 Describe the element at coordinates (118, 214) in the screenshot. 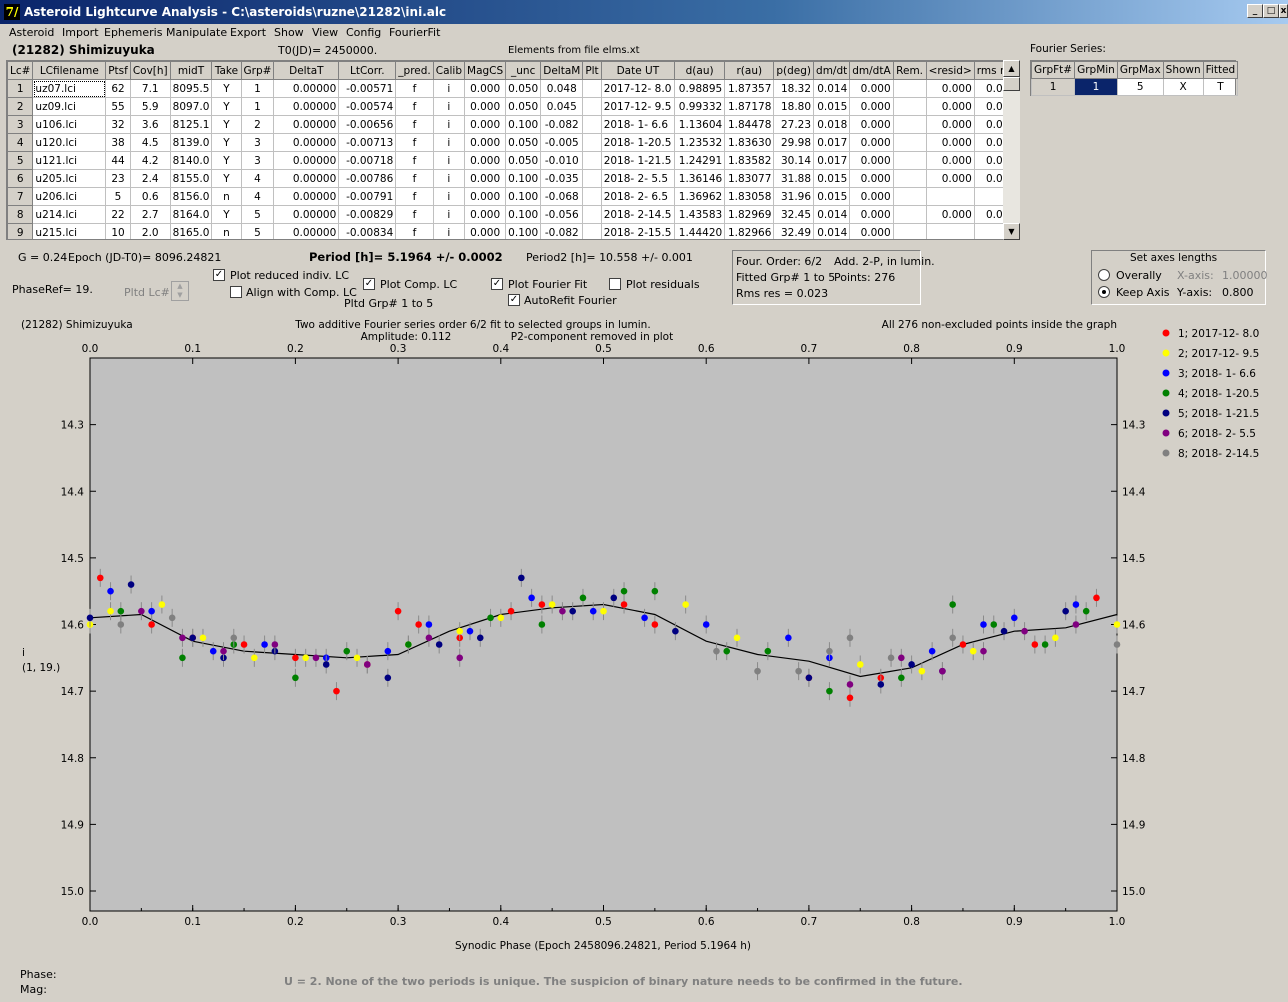

I see `table-cell: 22` at that location.